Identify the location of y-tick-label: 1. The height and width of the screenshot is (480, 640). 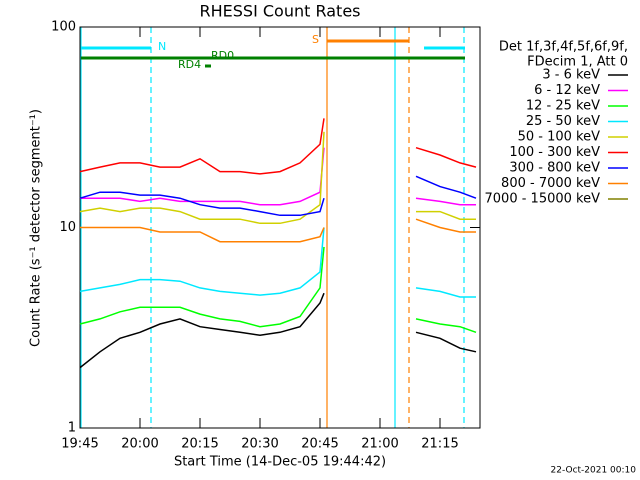
(72, 428).